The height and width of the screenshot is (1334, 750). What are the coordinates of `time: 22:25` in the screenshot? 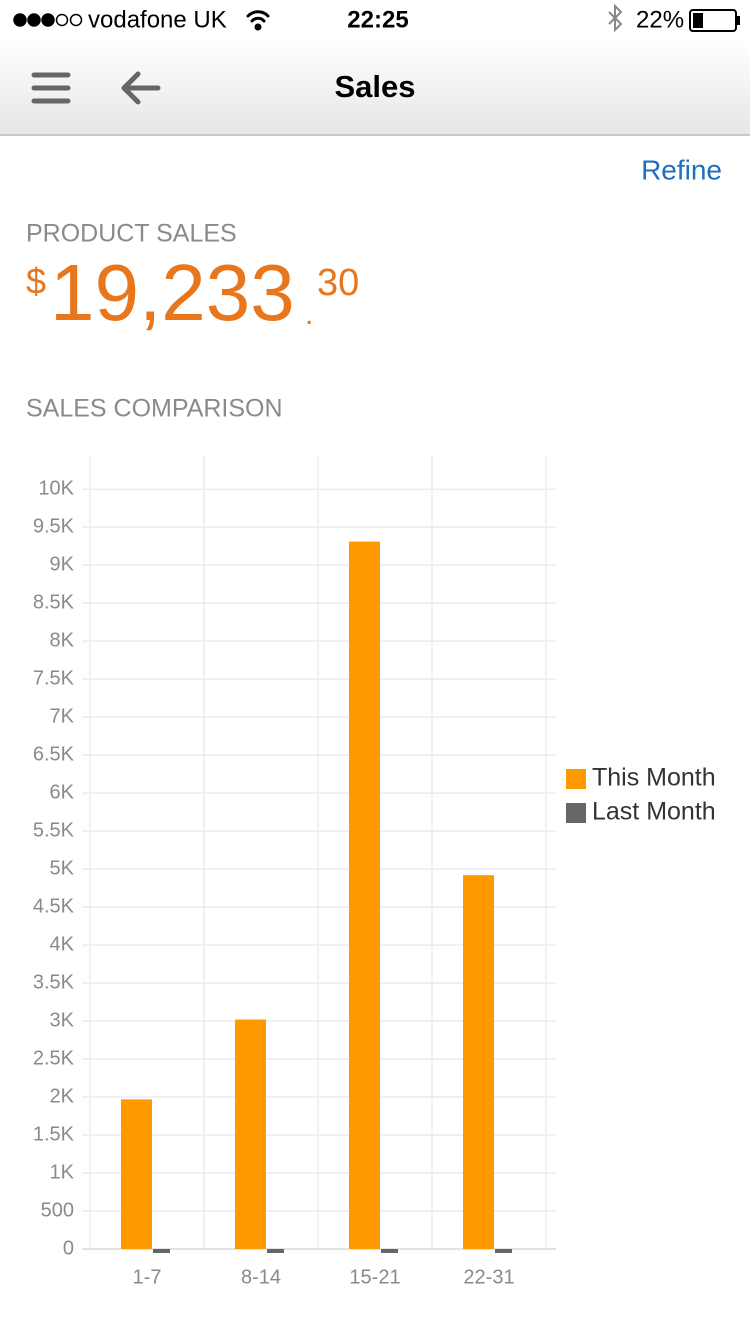 It's located at (377, 19).